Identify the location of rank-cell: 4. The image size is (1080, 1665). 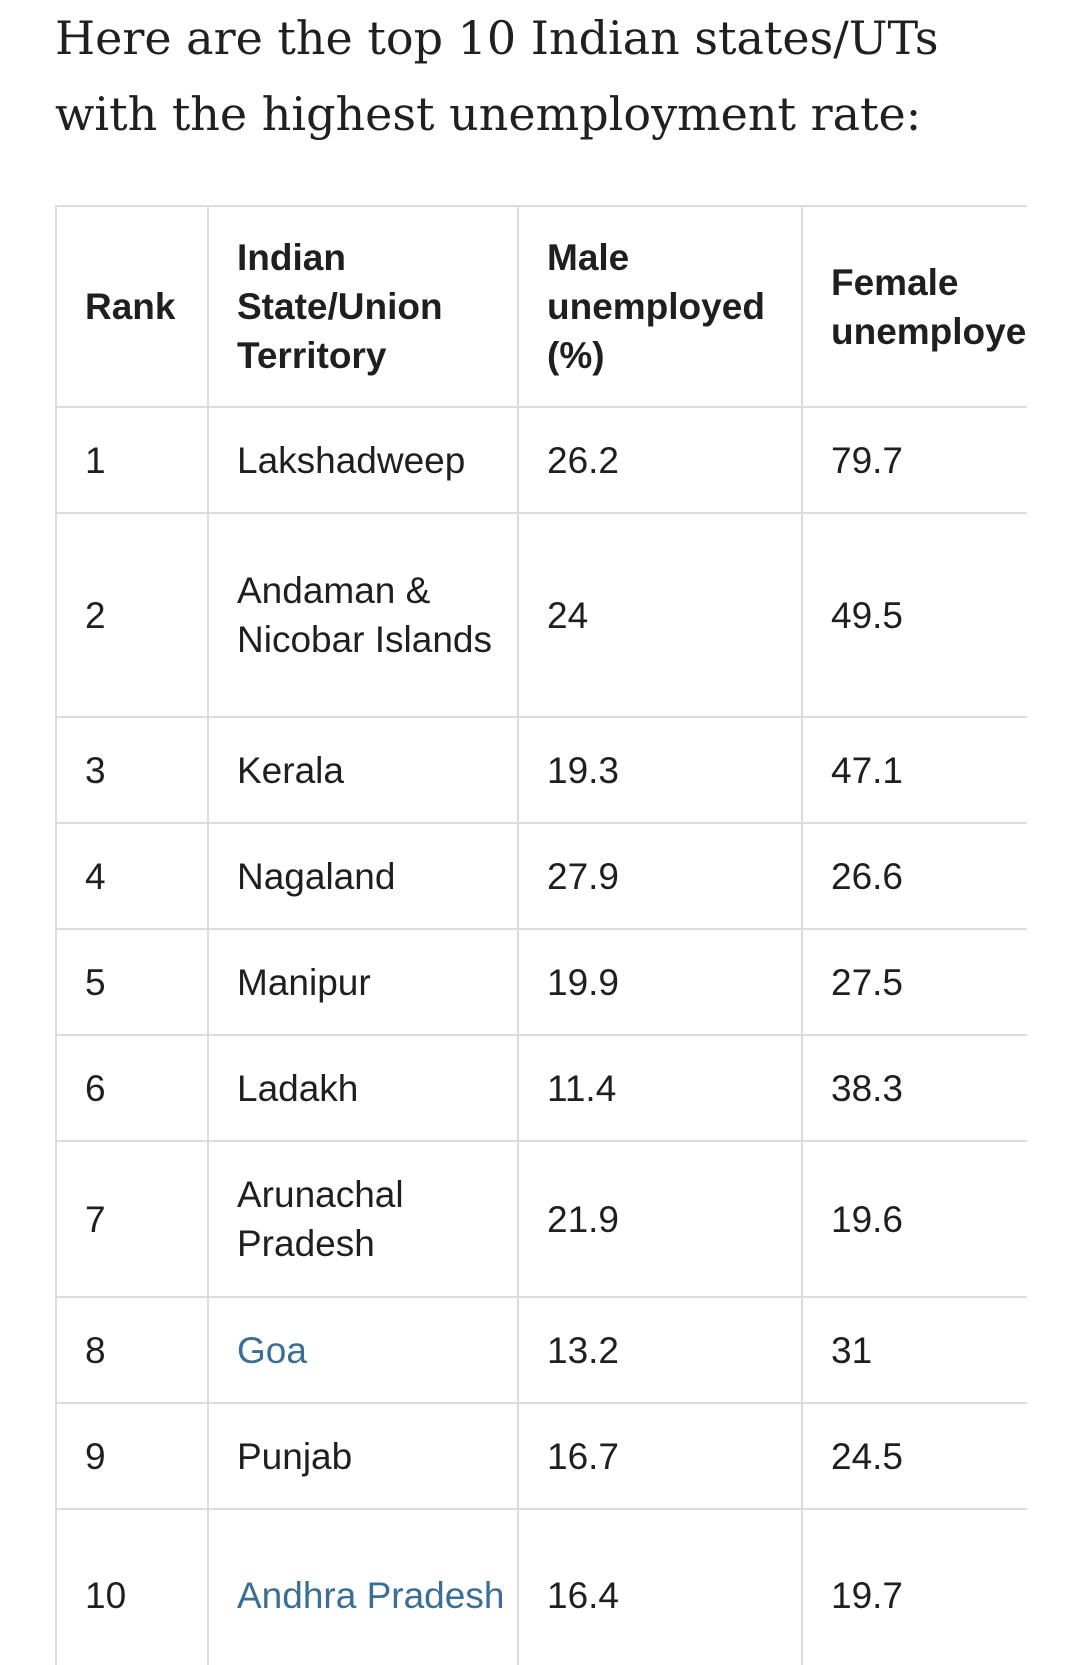
(132, 876).